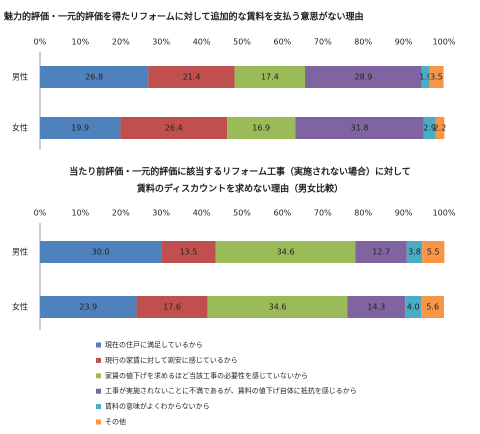  Describe the element at coordinates (239, 189) in the screenshot. I see `chart-title: 賃料のディスカウントを求めない理由（男女比較）` at that location.